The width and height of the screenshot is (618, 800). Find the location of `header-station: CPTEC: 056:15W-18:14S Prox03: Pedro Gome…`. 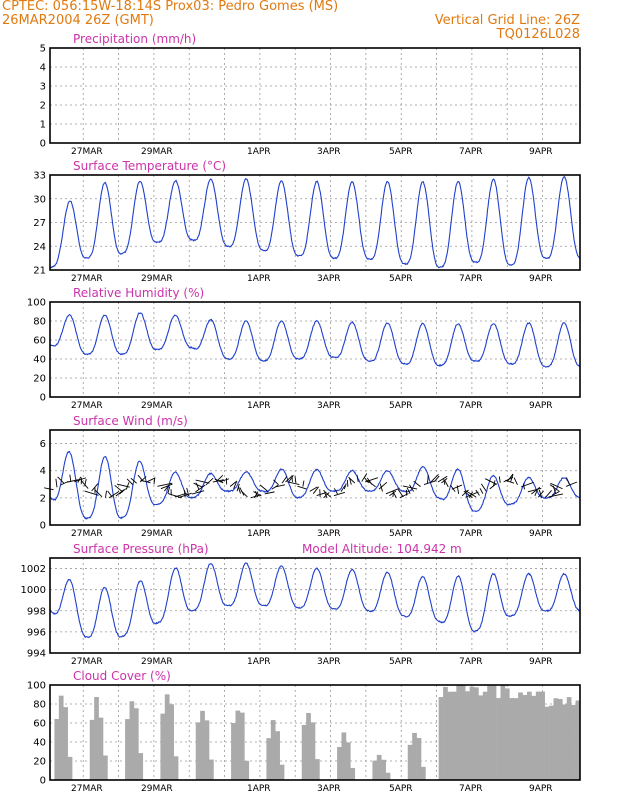

header-station: CPTEC: 056:15W-18:14S Prox03: Pedro Gome… is located at coordinates (170, 7).